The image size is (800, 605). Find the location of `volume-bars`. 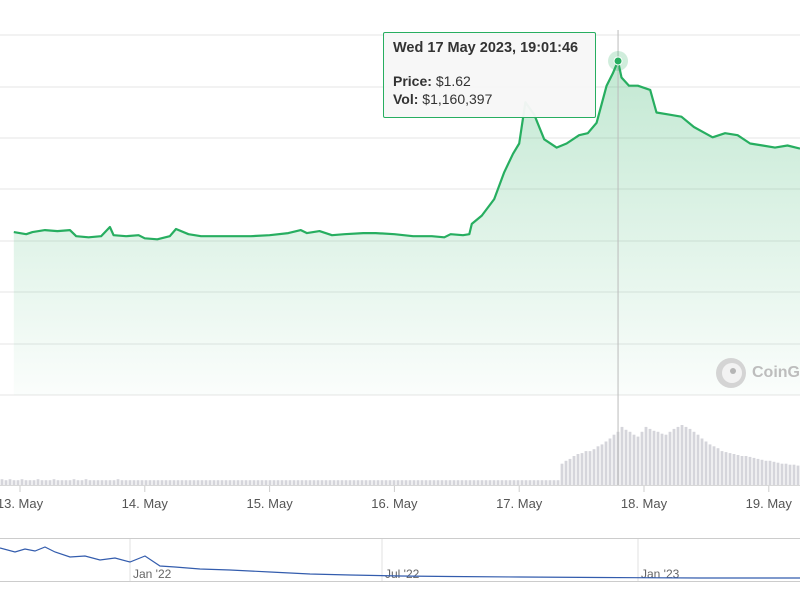

volume-bars is located at coordinates (400, 455).